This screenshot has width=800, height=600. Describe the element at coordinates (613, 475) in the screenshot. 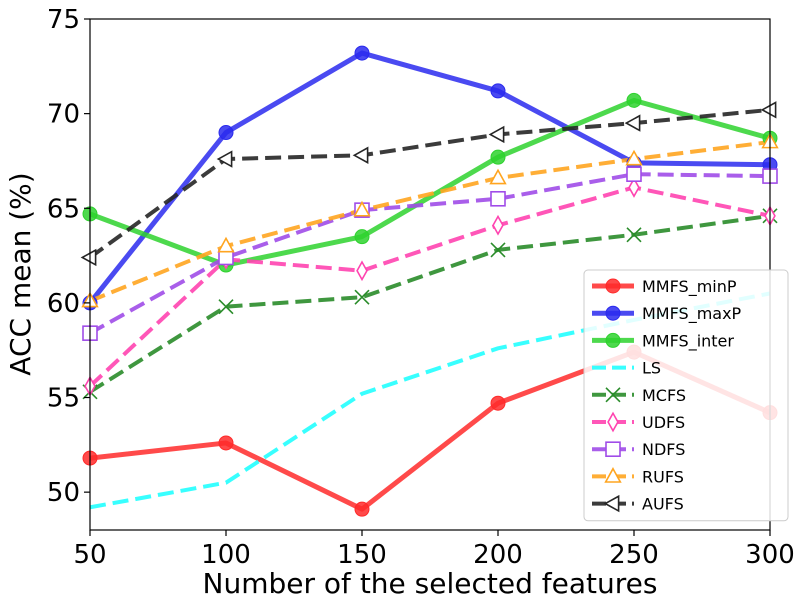

I see `legend-marker-rufs` at that location.